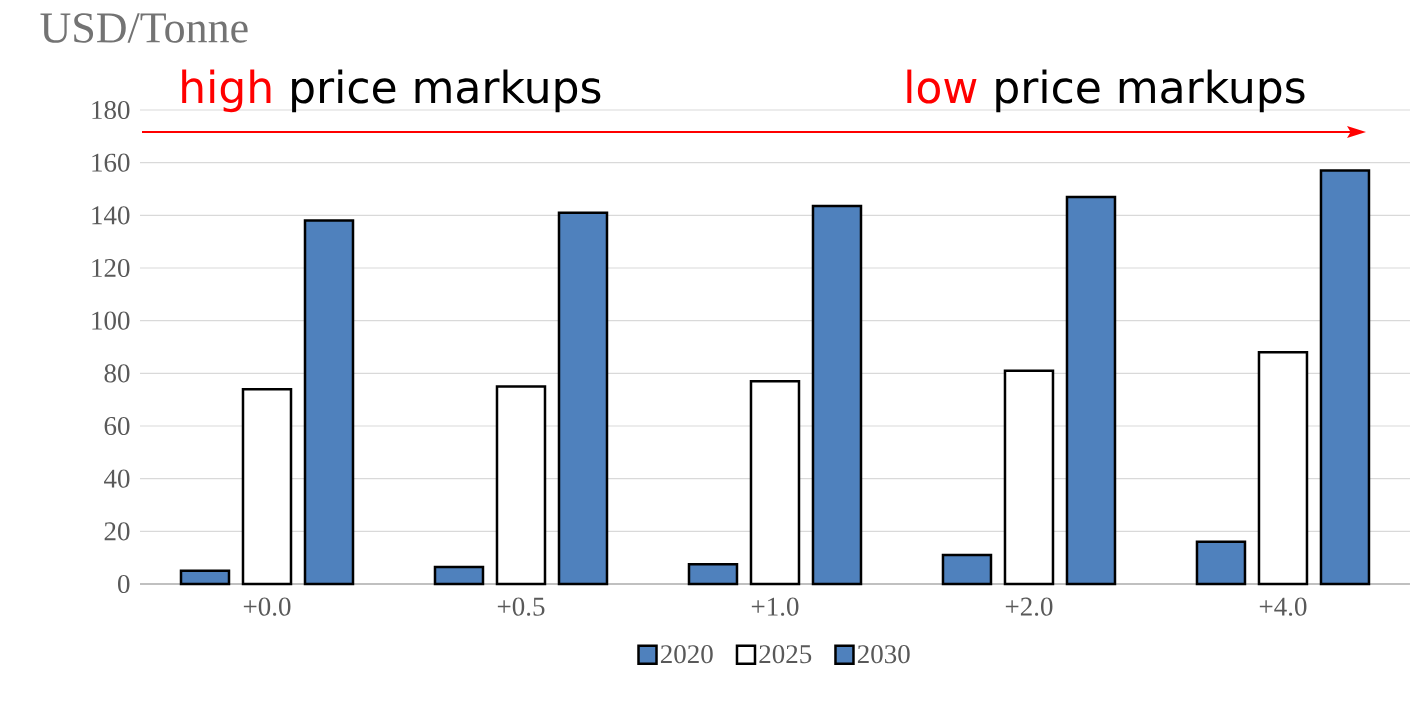  Describe the element at coordinates (124, 584) in the screenshot. I see `y-tick-label: 0` at that location.